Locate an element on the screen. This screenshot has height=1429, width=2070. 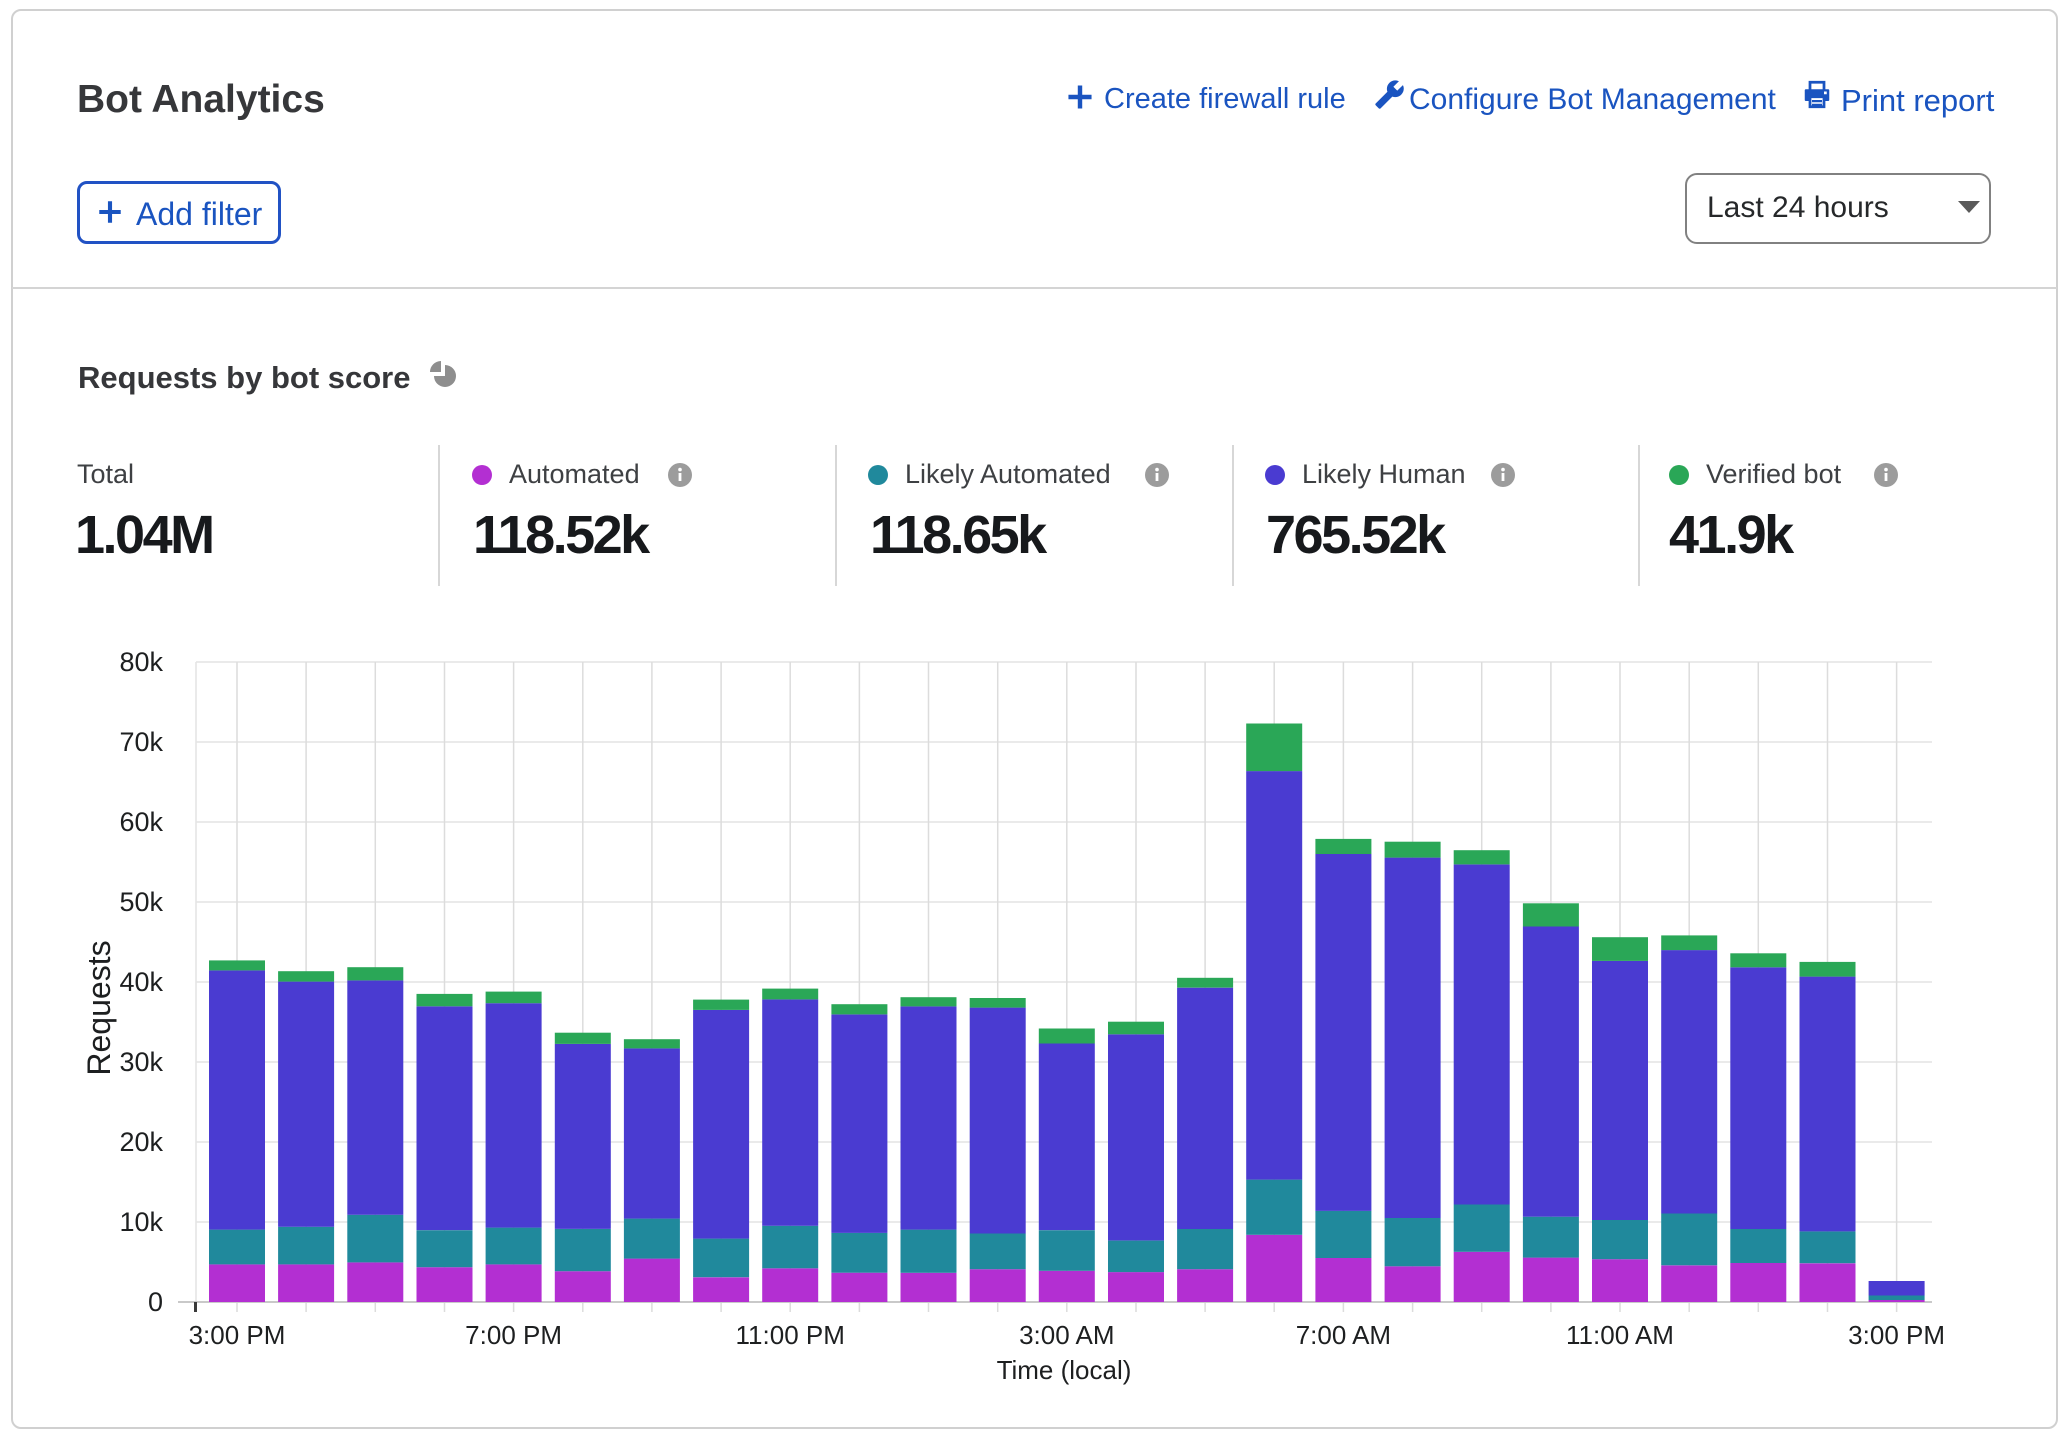
svg-text: 10k is located at coordinates (141, 1222).